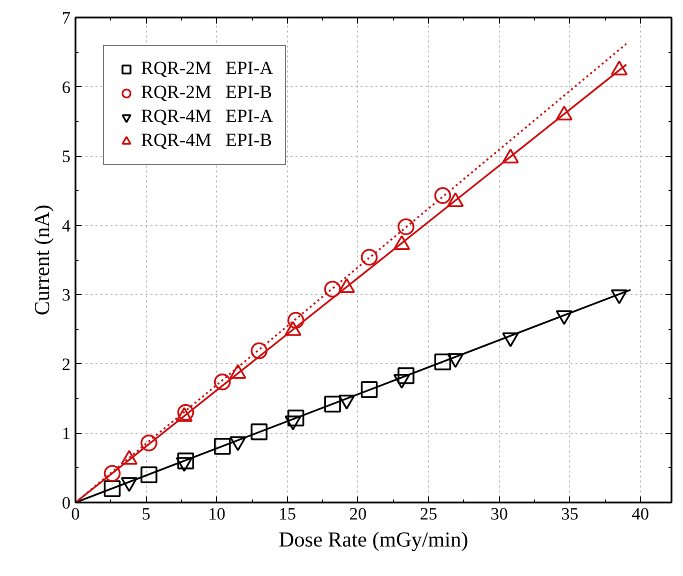  What do you see at coordinates (287, 514) in the screenshot?
I see `x-tick-label: 15` at bounding box center [287, 514].